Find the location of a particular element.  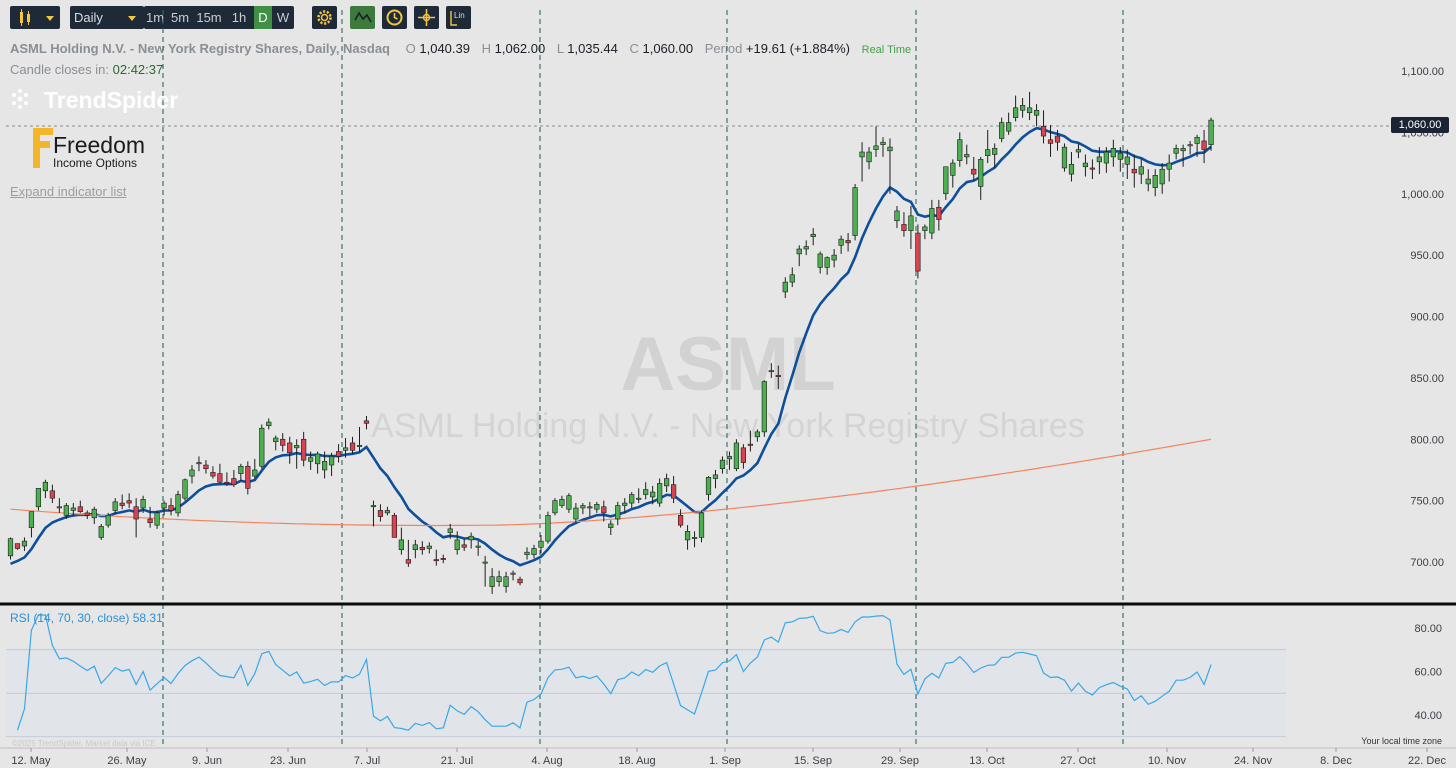

timezone-label: Your local time zone is located at coordinates (1401, 741).